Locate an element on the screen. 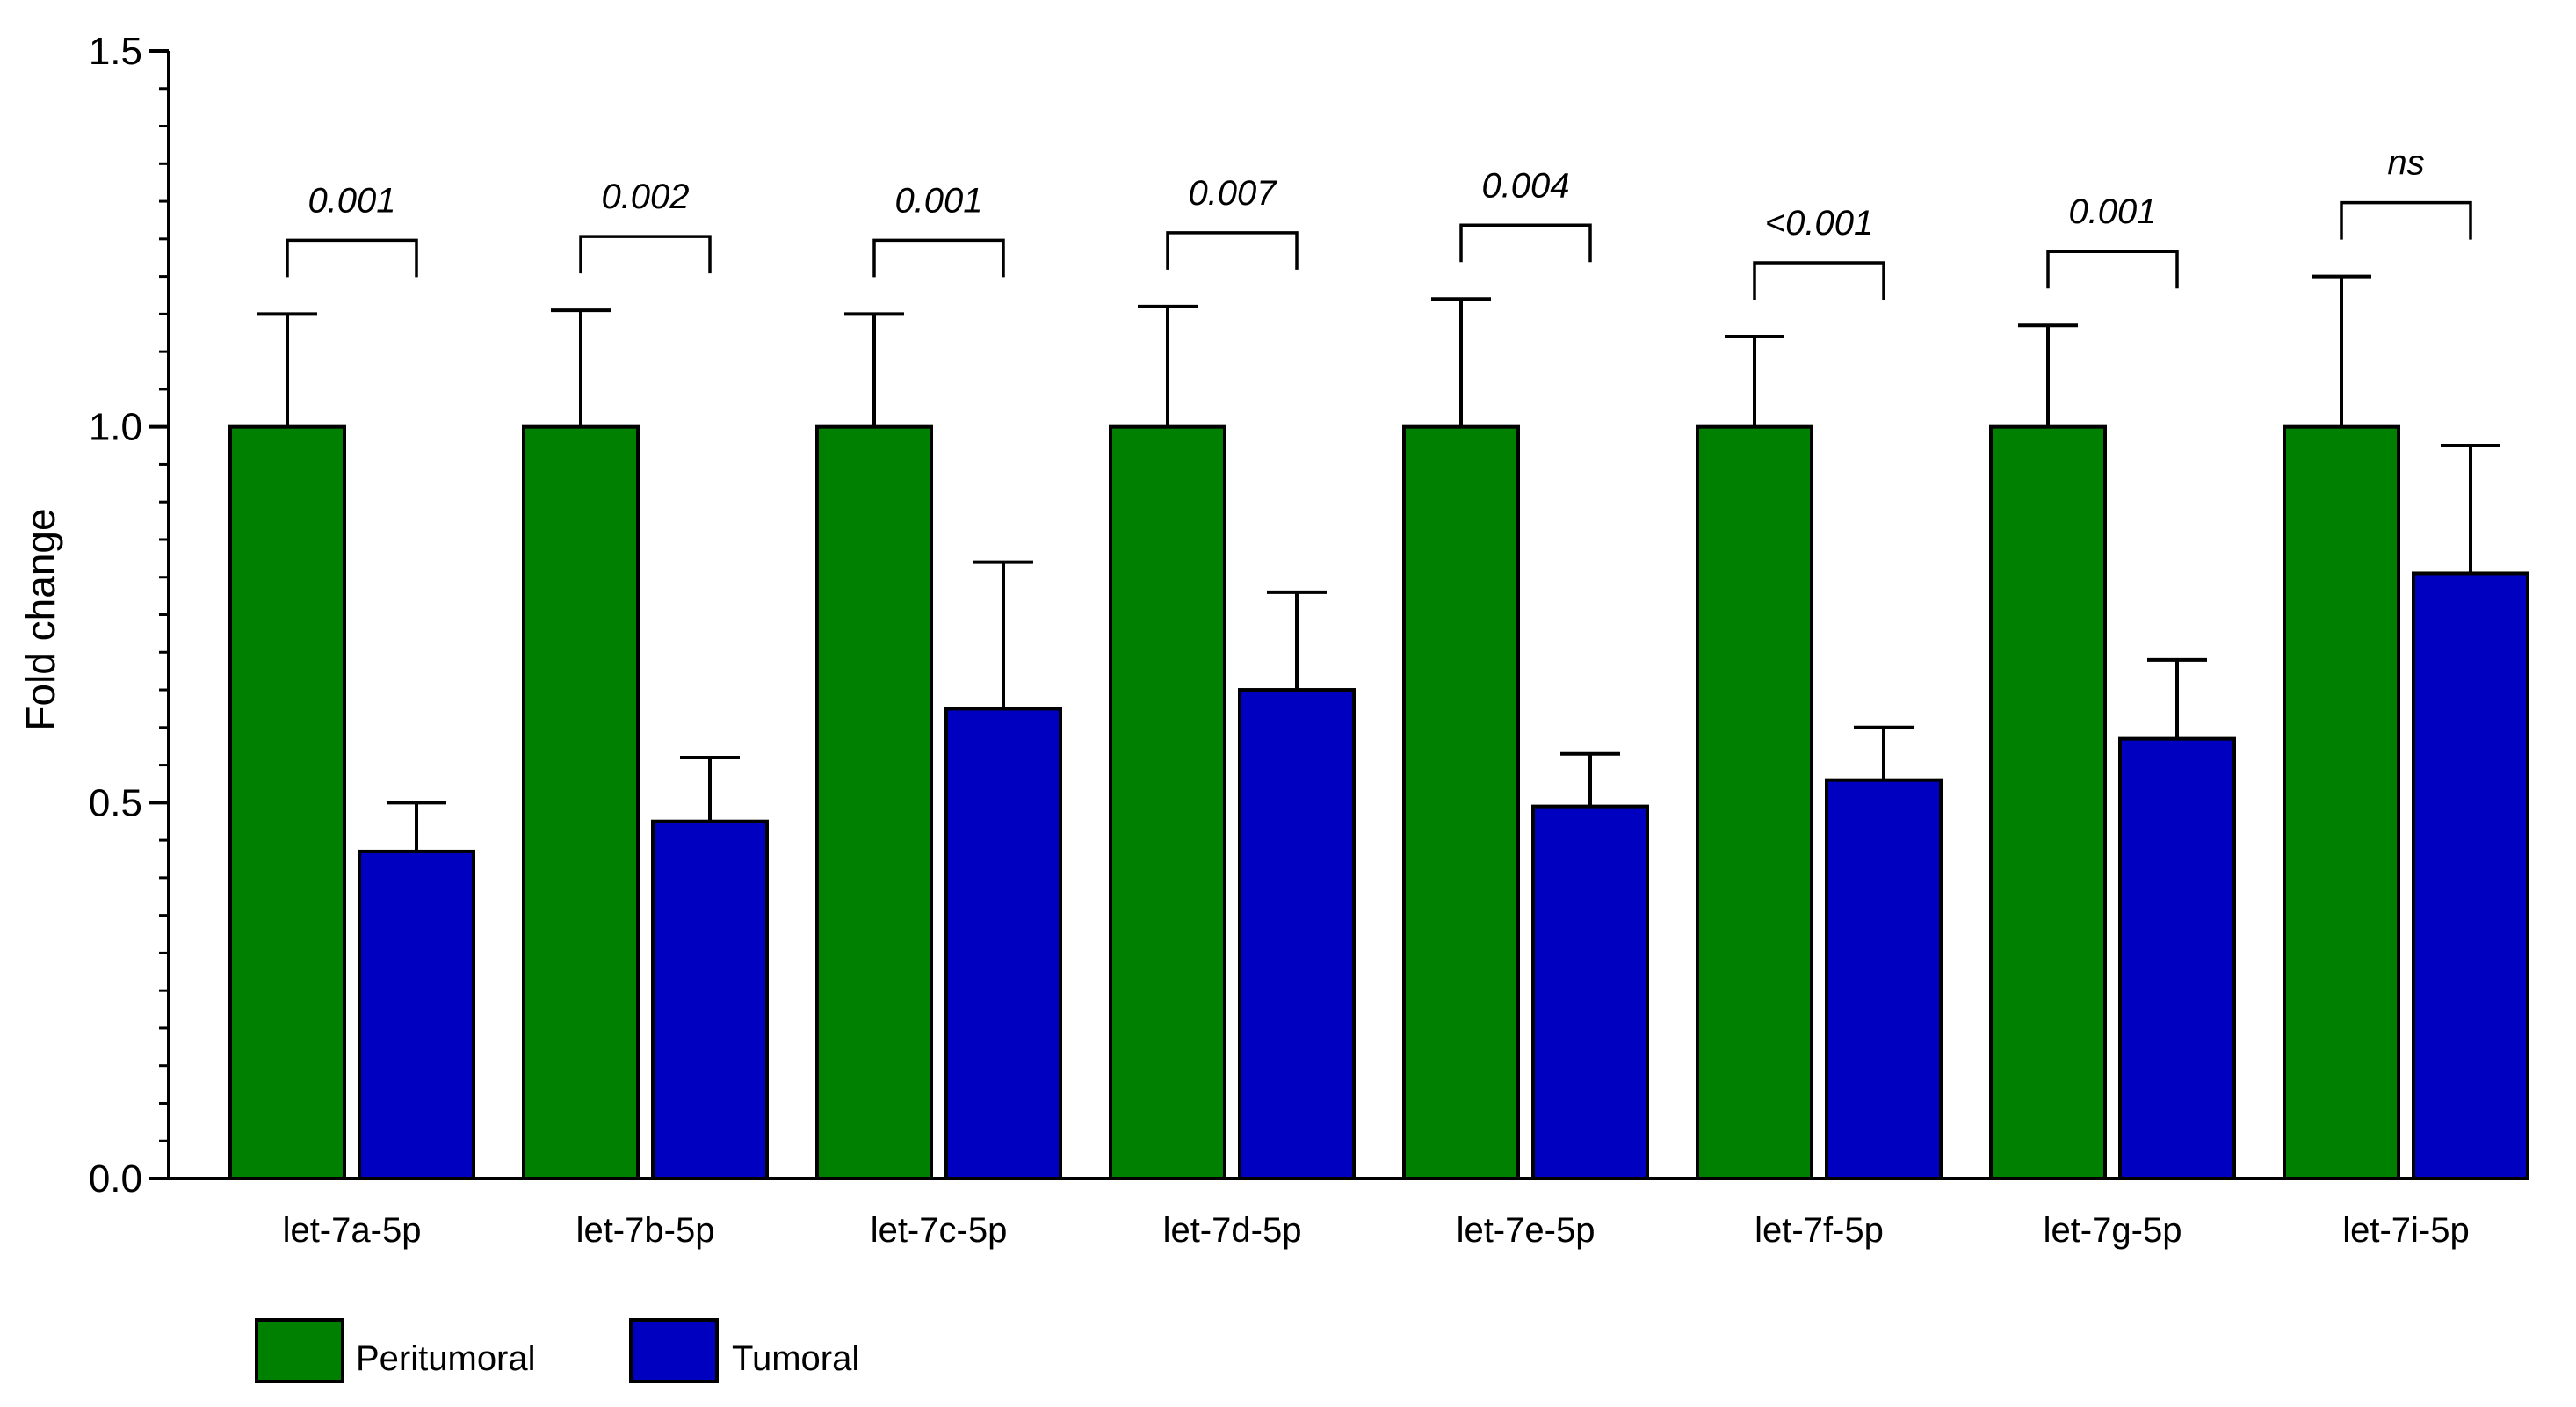 Image resolution: width=2576 pixels, height=1407 pixels. significance-annotations: 0.001 0.002 0.001 0.007 0.004 <0.001 0.001 ns is located at coordinates (1379, 223).